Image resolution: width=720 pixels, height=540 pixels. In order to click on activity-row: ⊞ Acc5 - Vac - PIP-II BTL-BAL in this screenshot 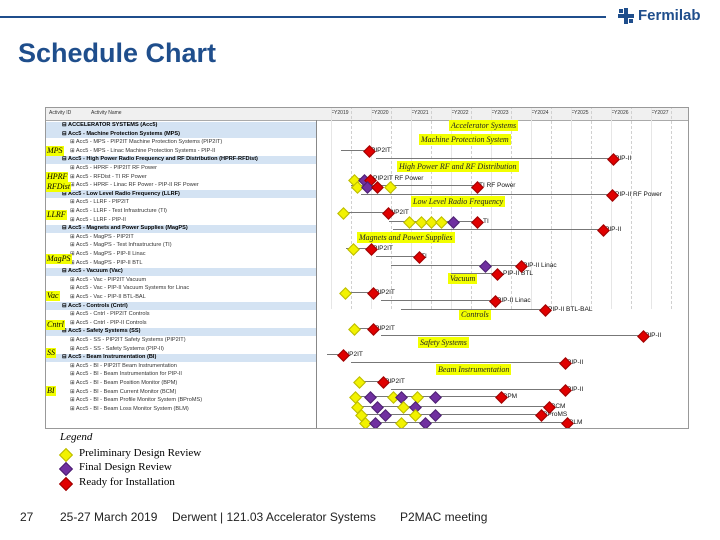, I will do `click(108, 297)`.